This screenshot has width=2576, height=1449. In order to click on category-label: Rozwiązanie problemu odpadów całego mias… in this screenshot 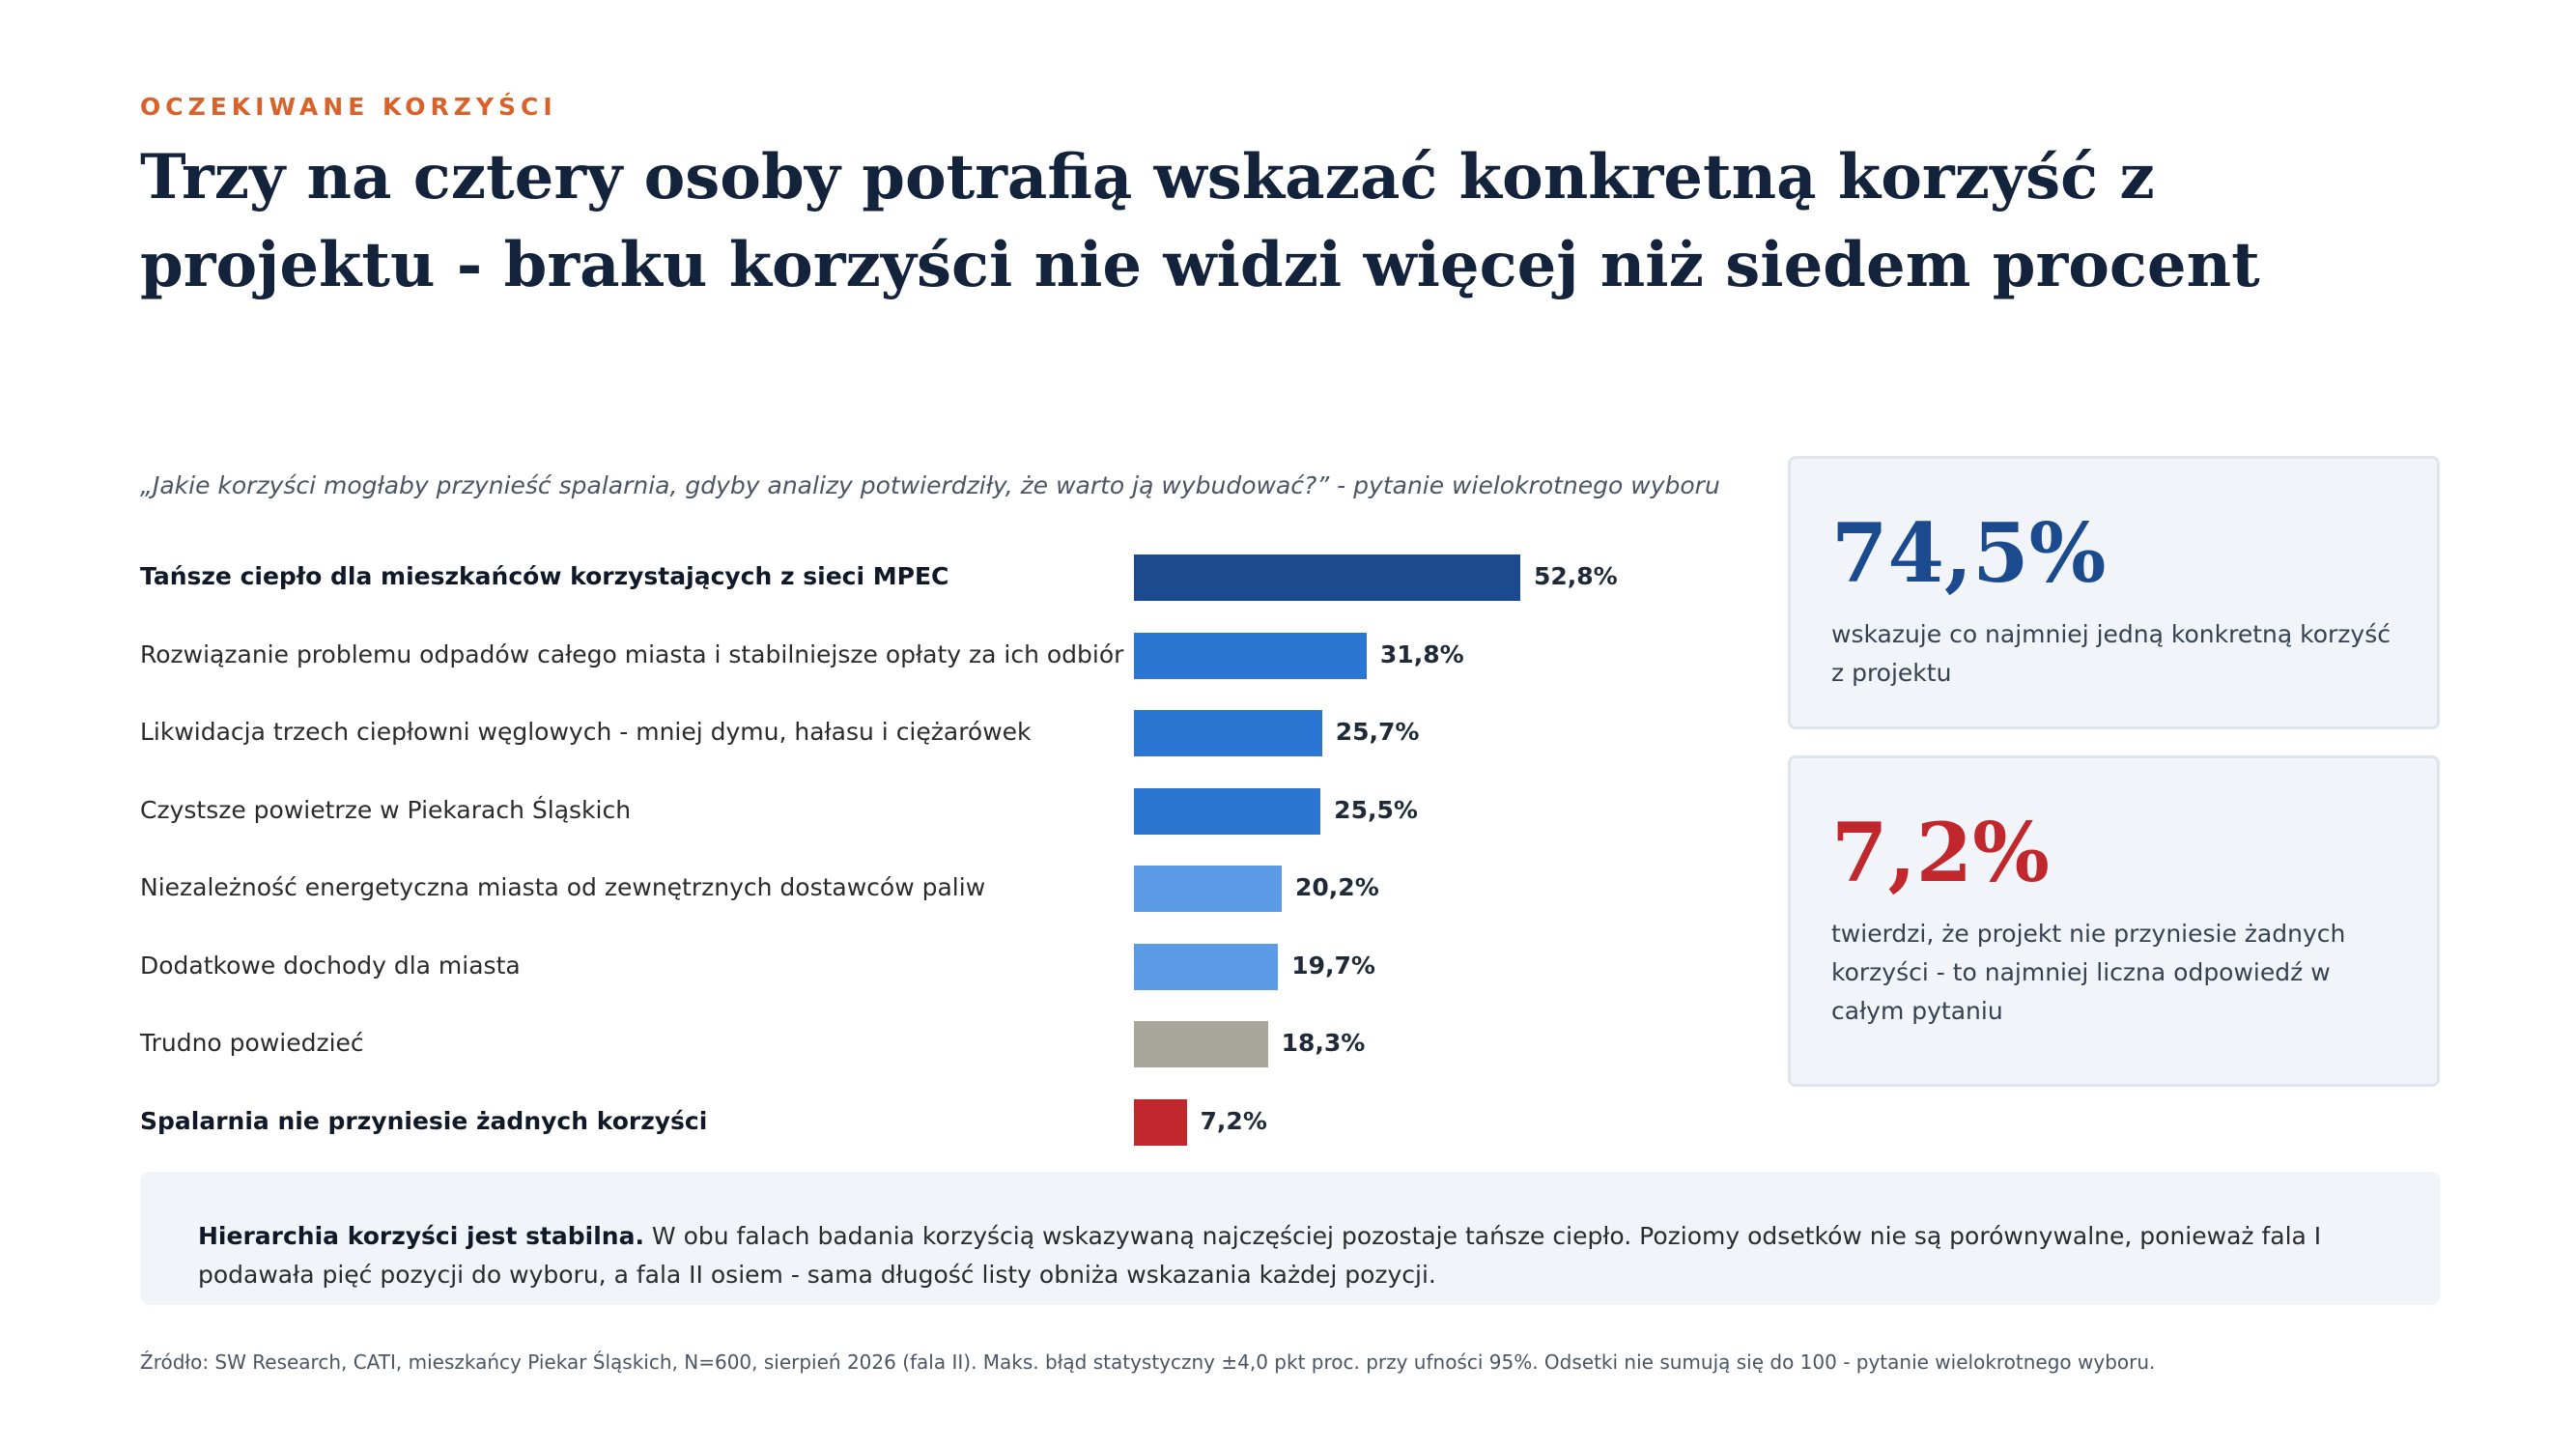, I will do `click(632, 653)`.